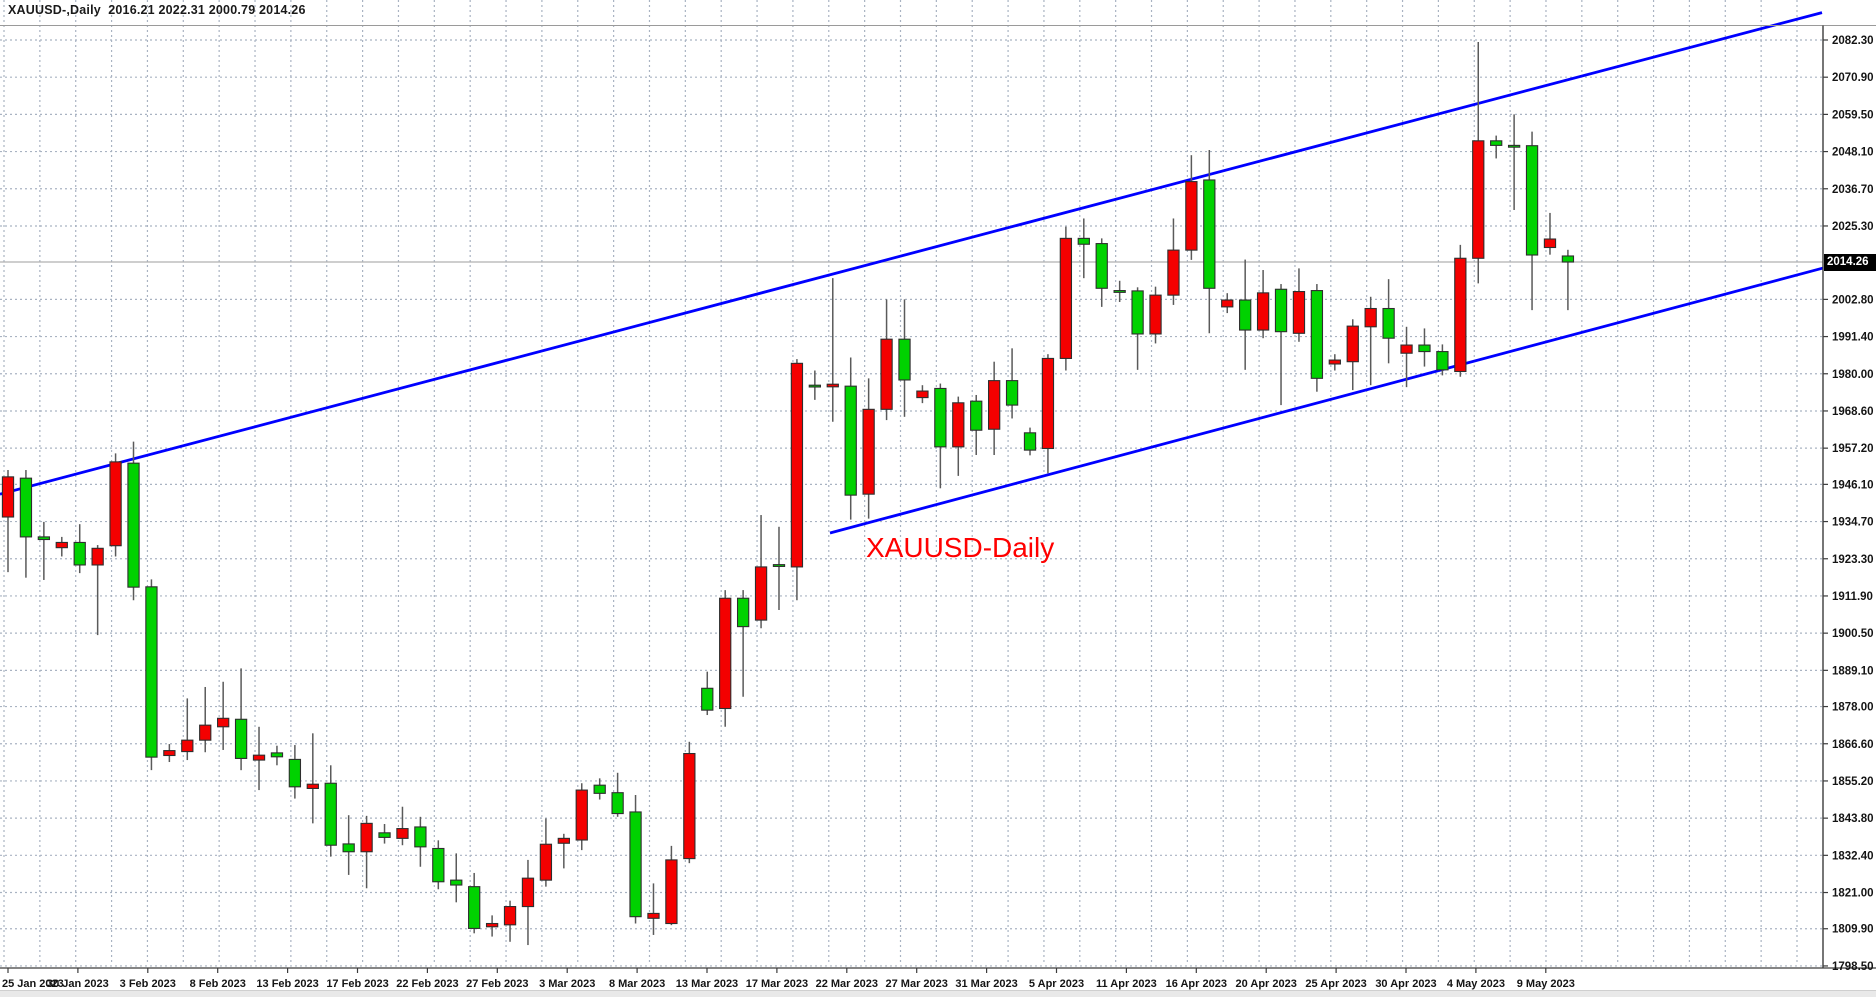 The height and width of the screenshot is (997, 1876). Describe the element at coordinates (847, 984) in the screenshot. I see `time-axis-label: 22 Mar 2023` at that location.